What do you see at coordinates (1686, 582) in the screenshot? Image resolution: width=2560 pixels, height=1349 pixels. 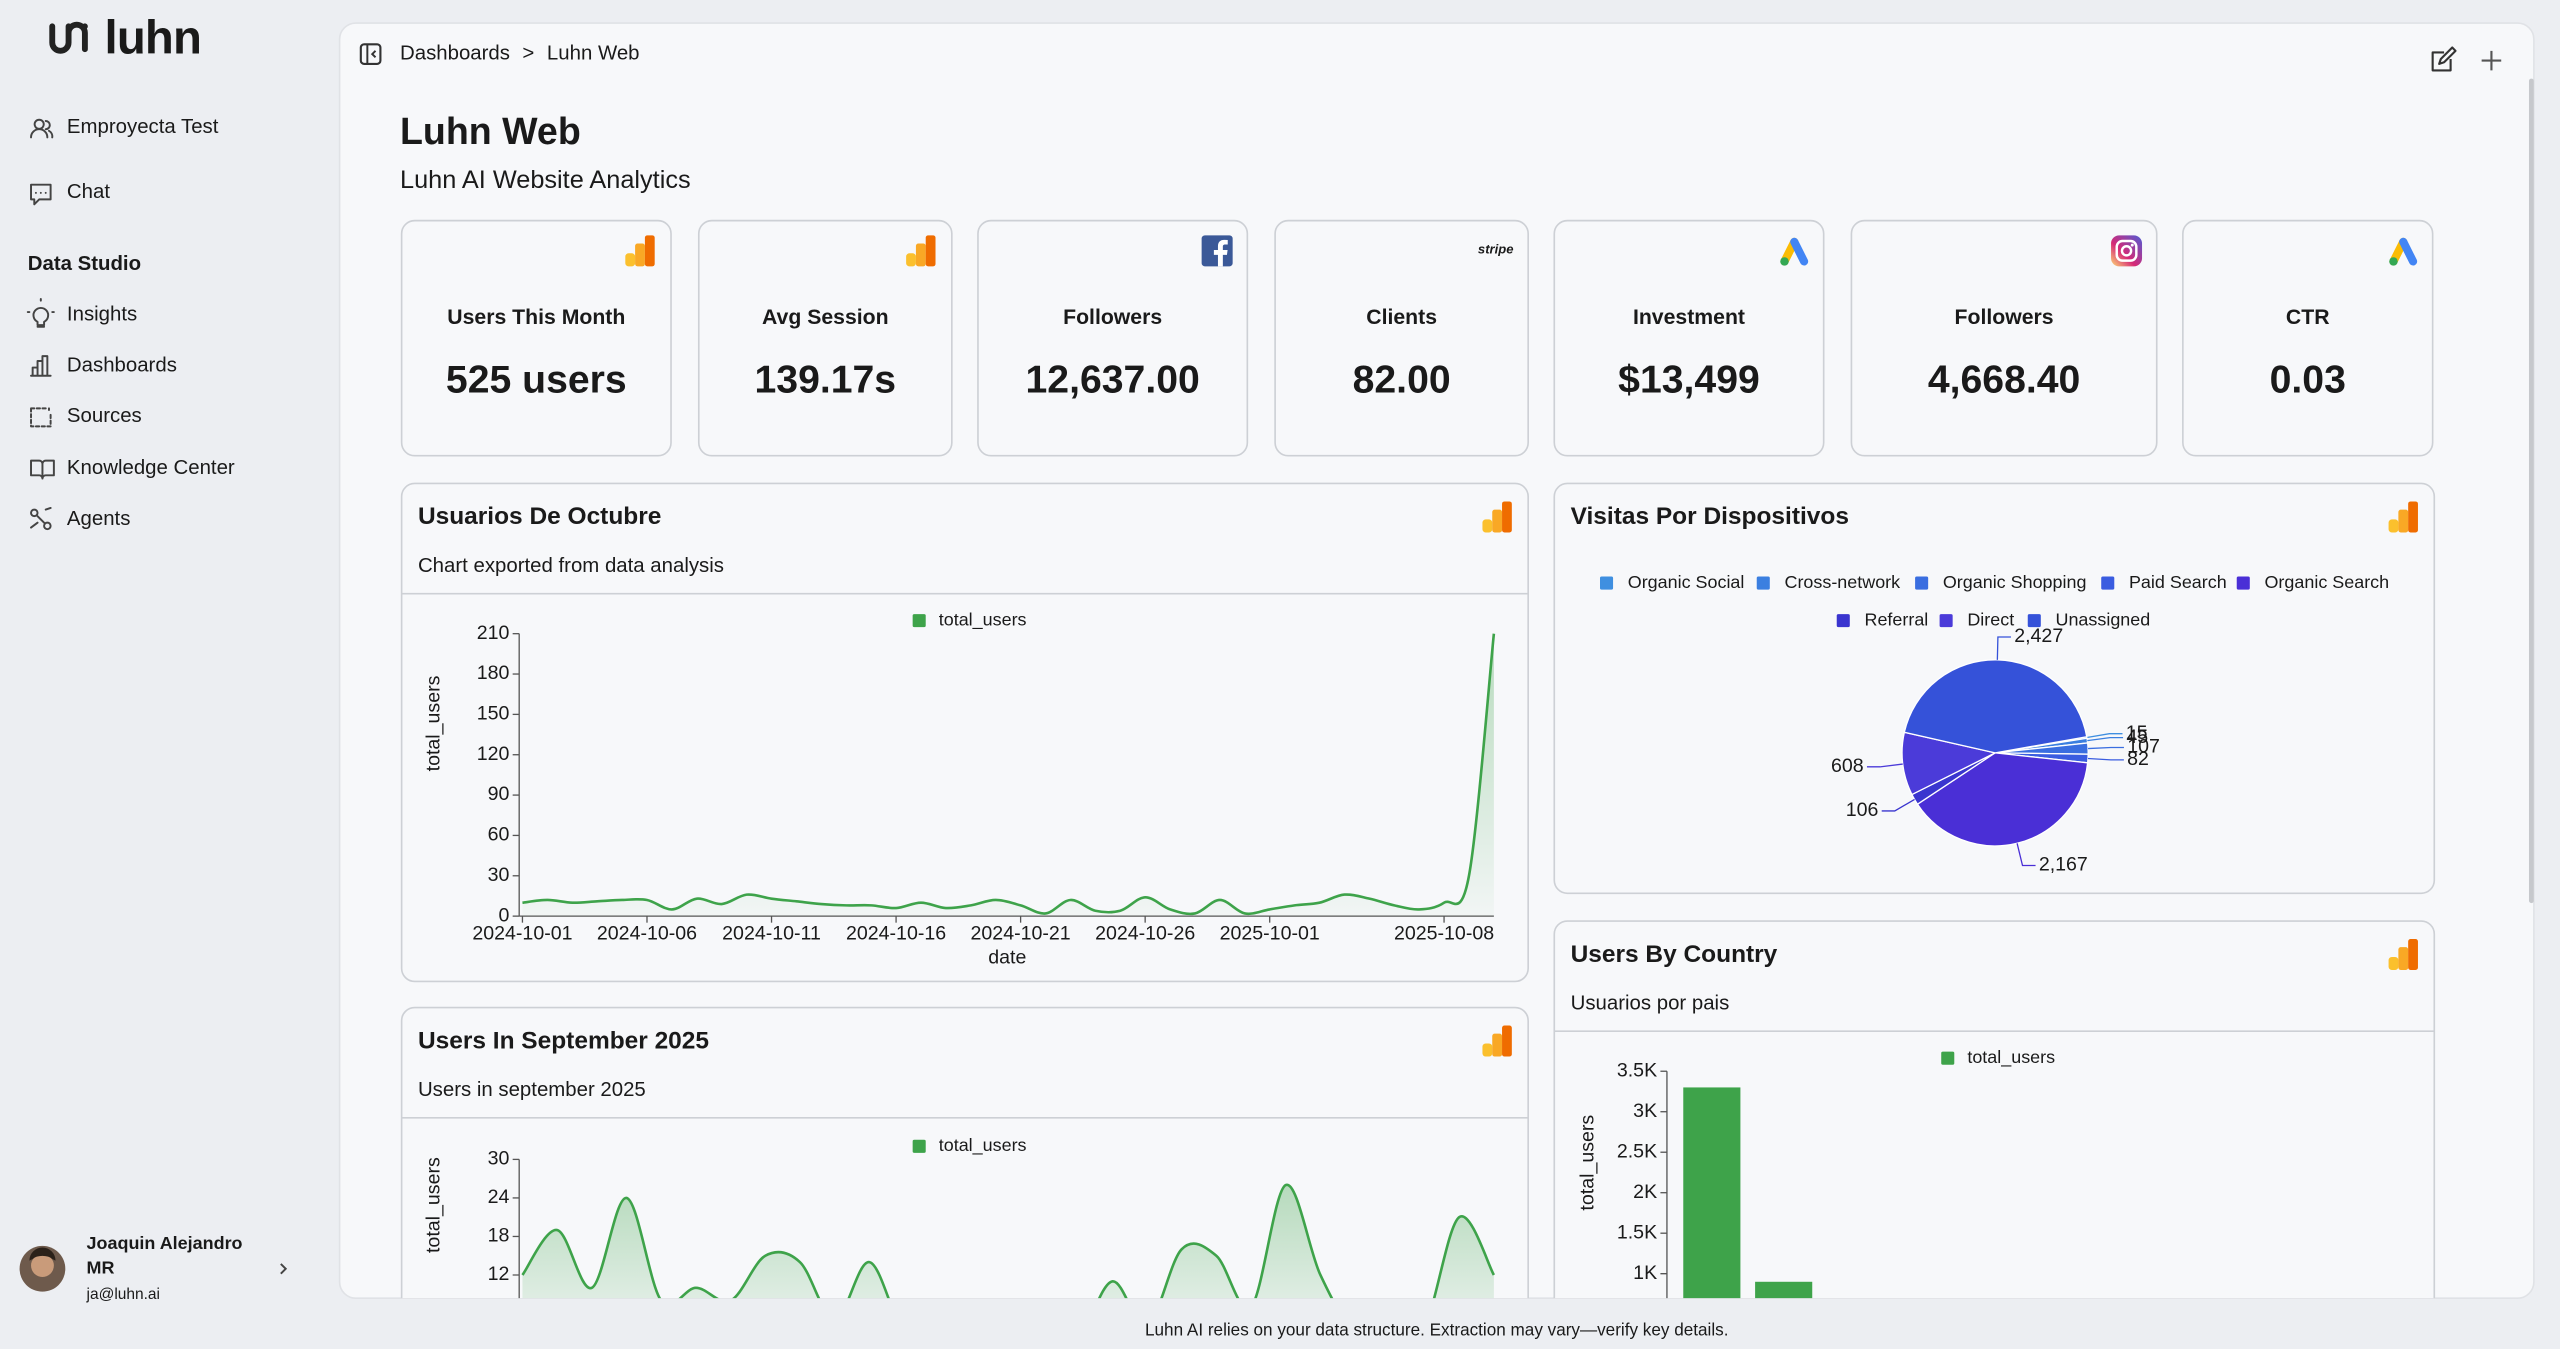 I see `legend-label: Organic Social` at bounding box center [1686, 582].